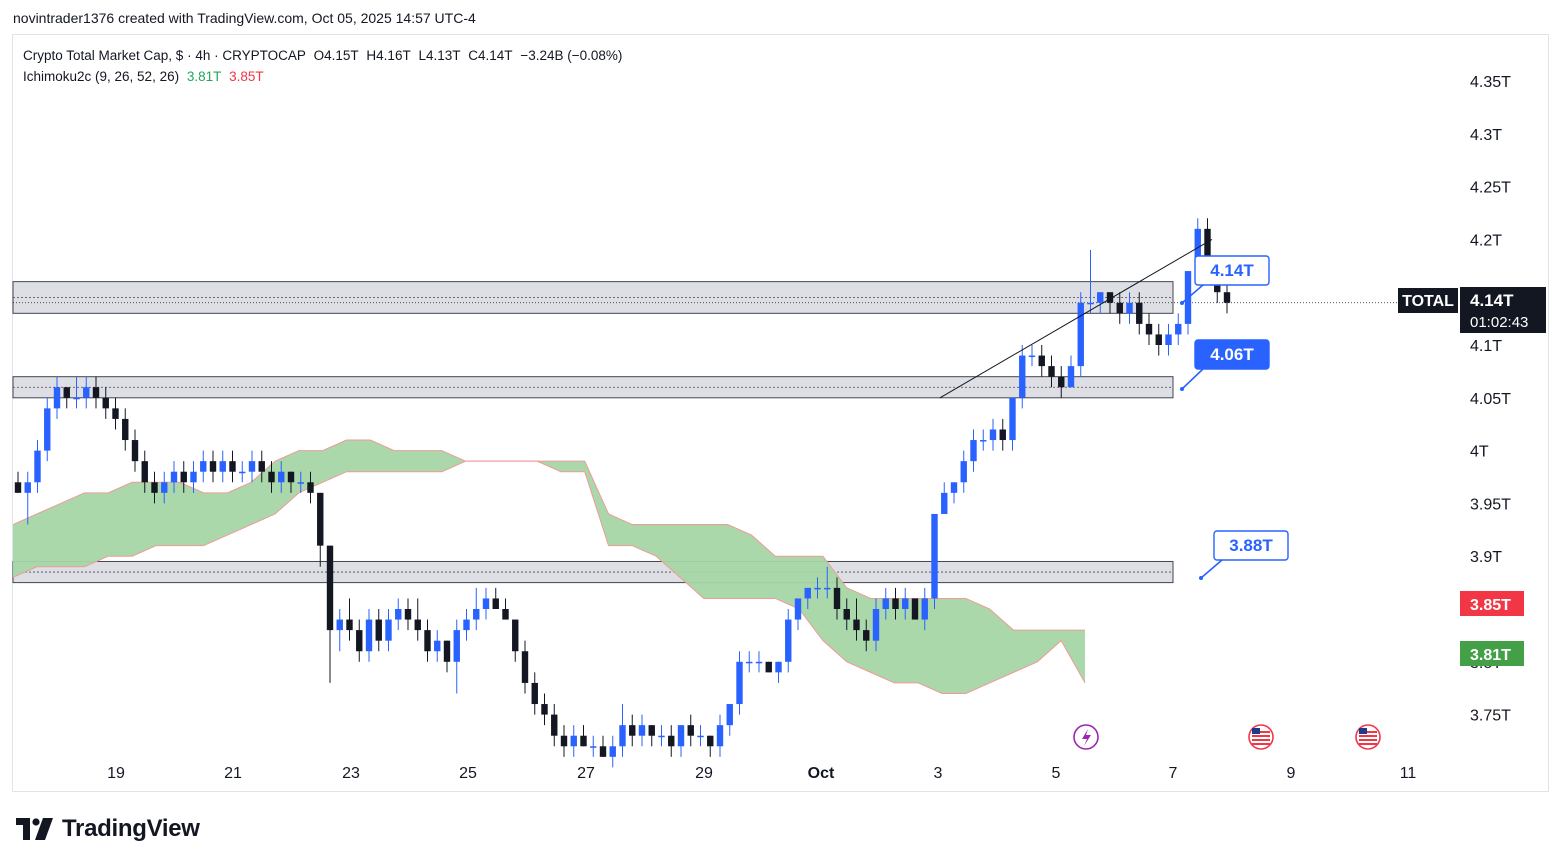  What do you see at coordinates (1225, 365) in the screenshot?
I see `price-callout-2: 4.06T` at bounding box center [1225, 365].